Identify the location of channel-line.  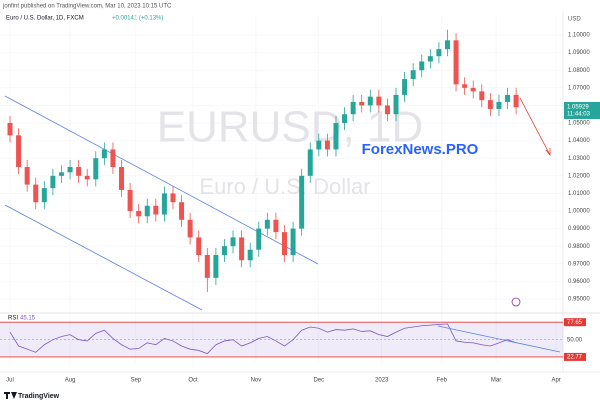
(103, 257).